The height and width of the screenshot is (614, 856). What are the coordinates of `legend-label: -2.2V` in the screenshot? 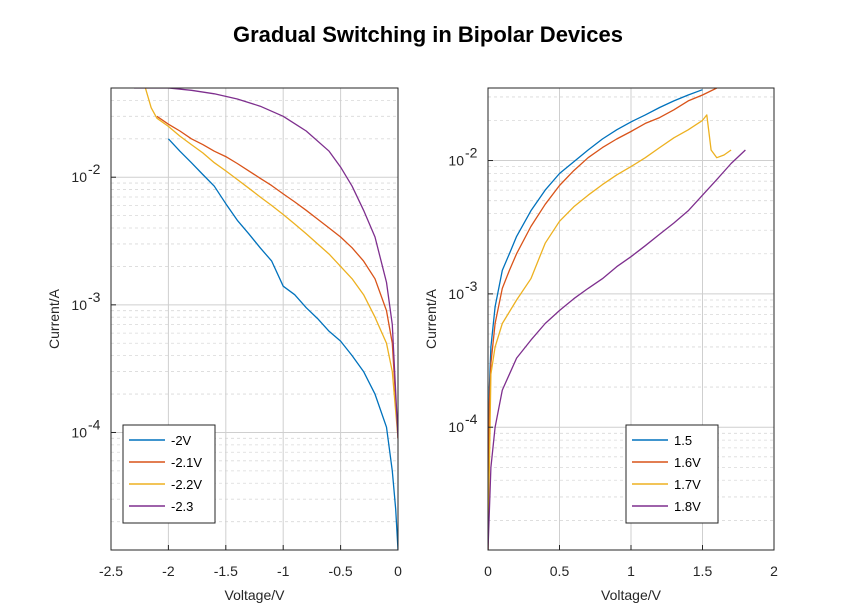 It's located at (186, 484).